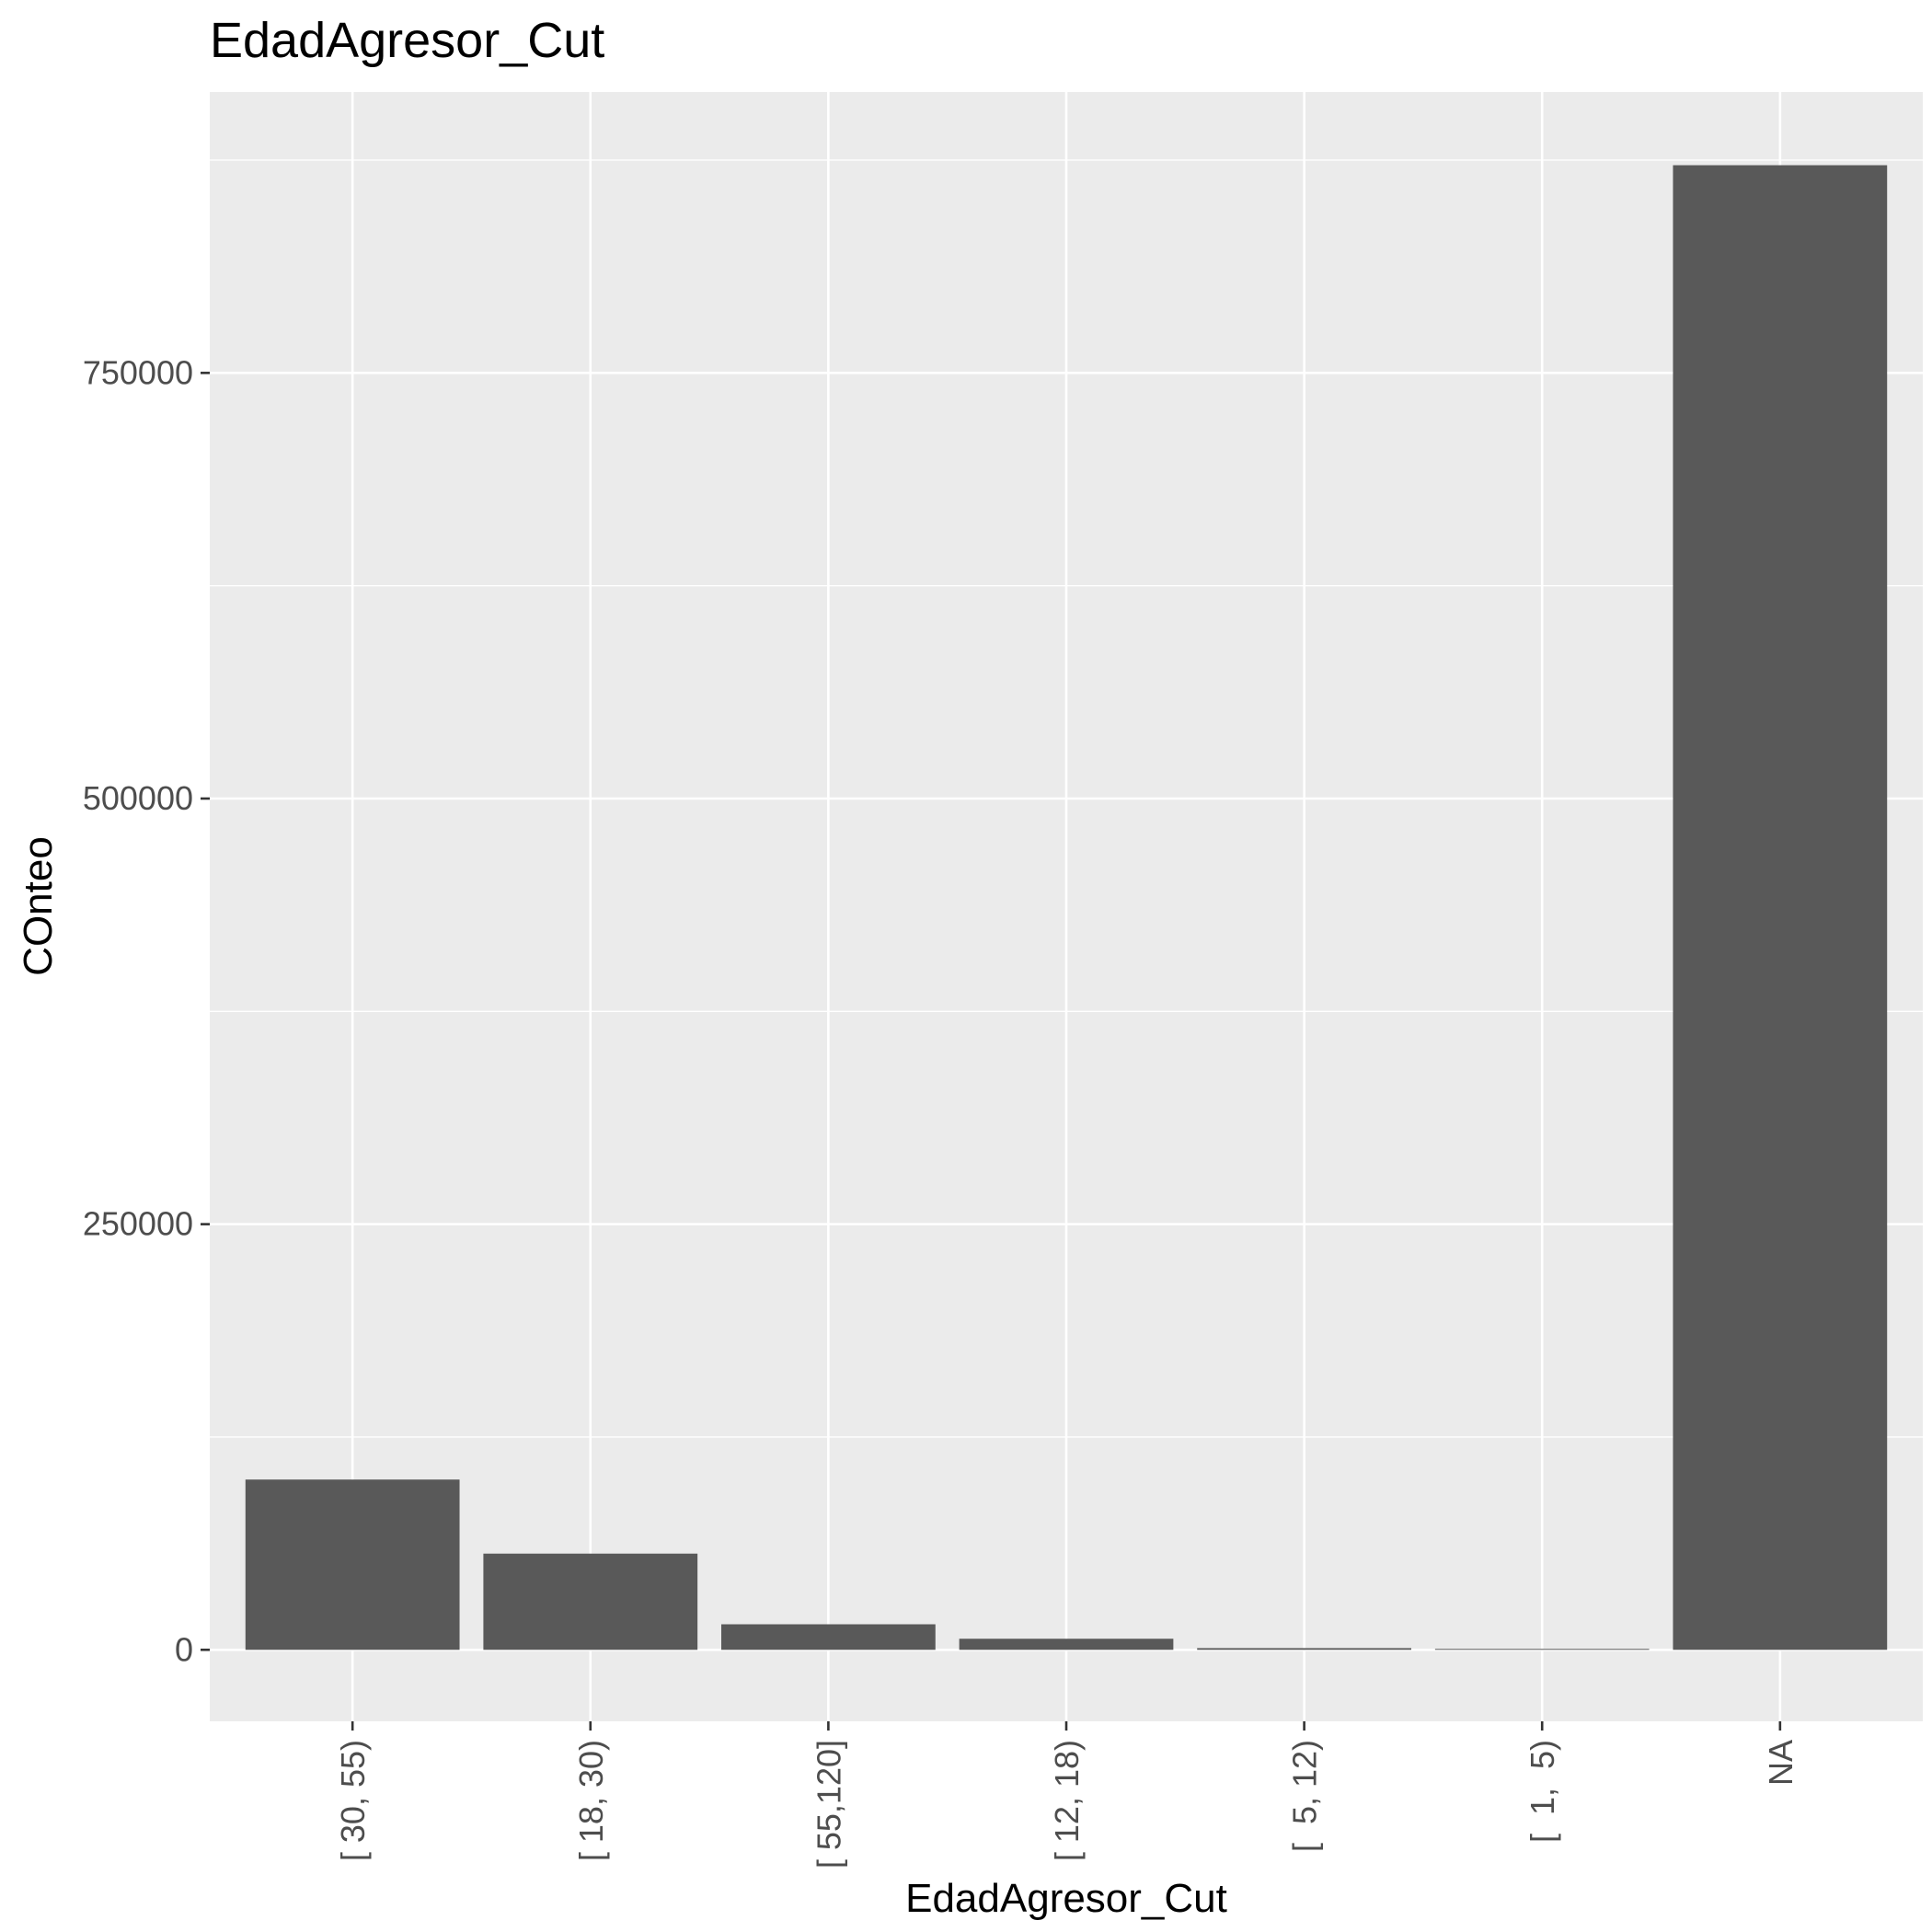  What do you see at coordinates (353, 1800) in the screenshot?
I see `x-tick-label: [ 30, 55)` at bounding box center [353, 1800].